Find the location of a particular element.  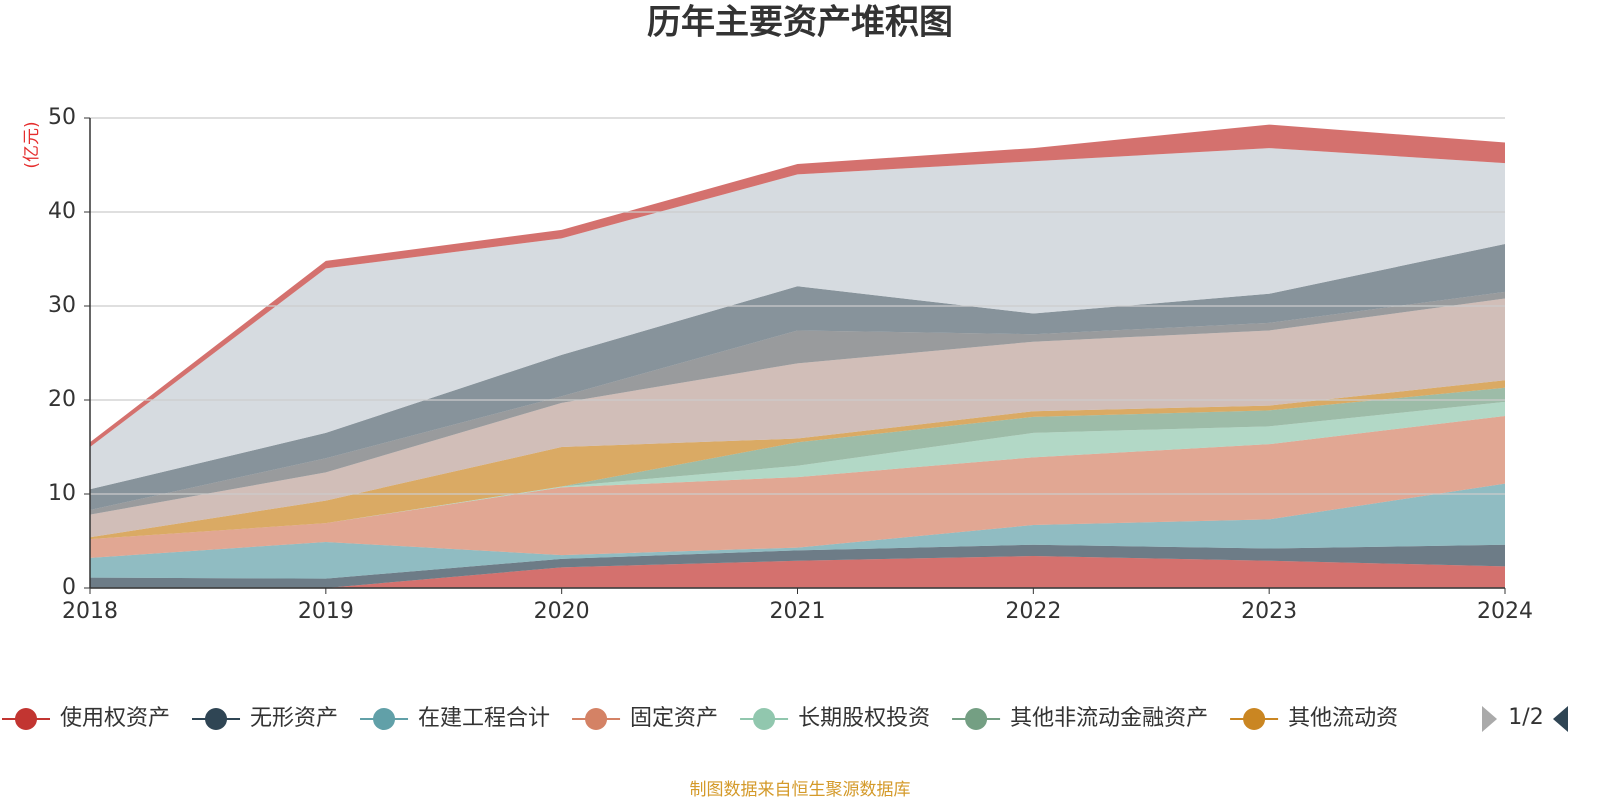

legend-item: 其他流动资 is located at coordinates (1314, 718).